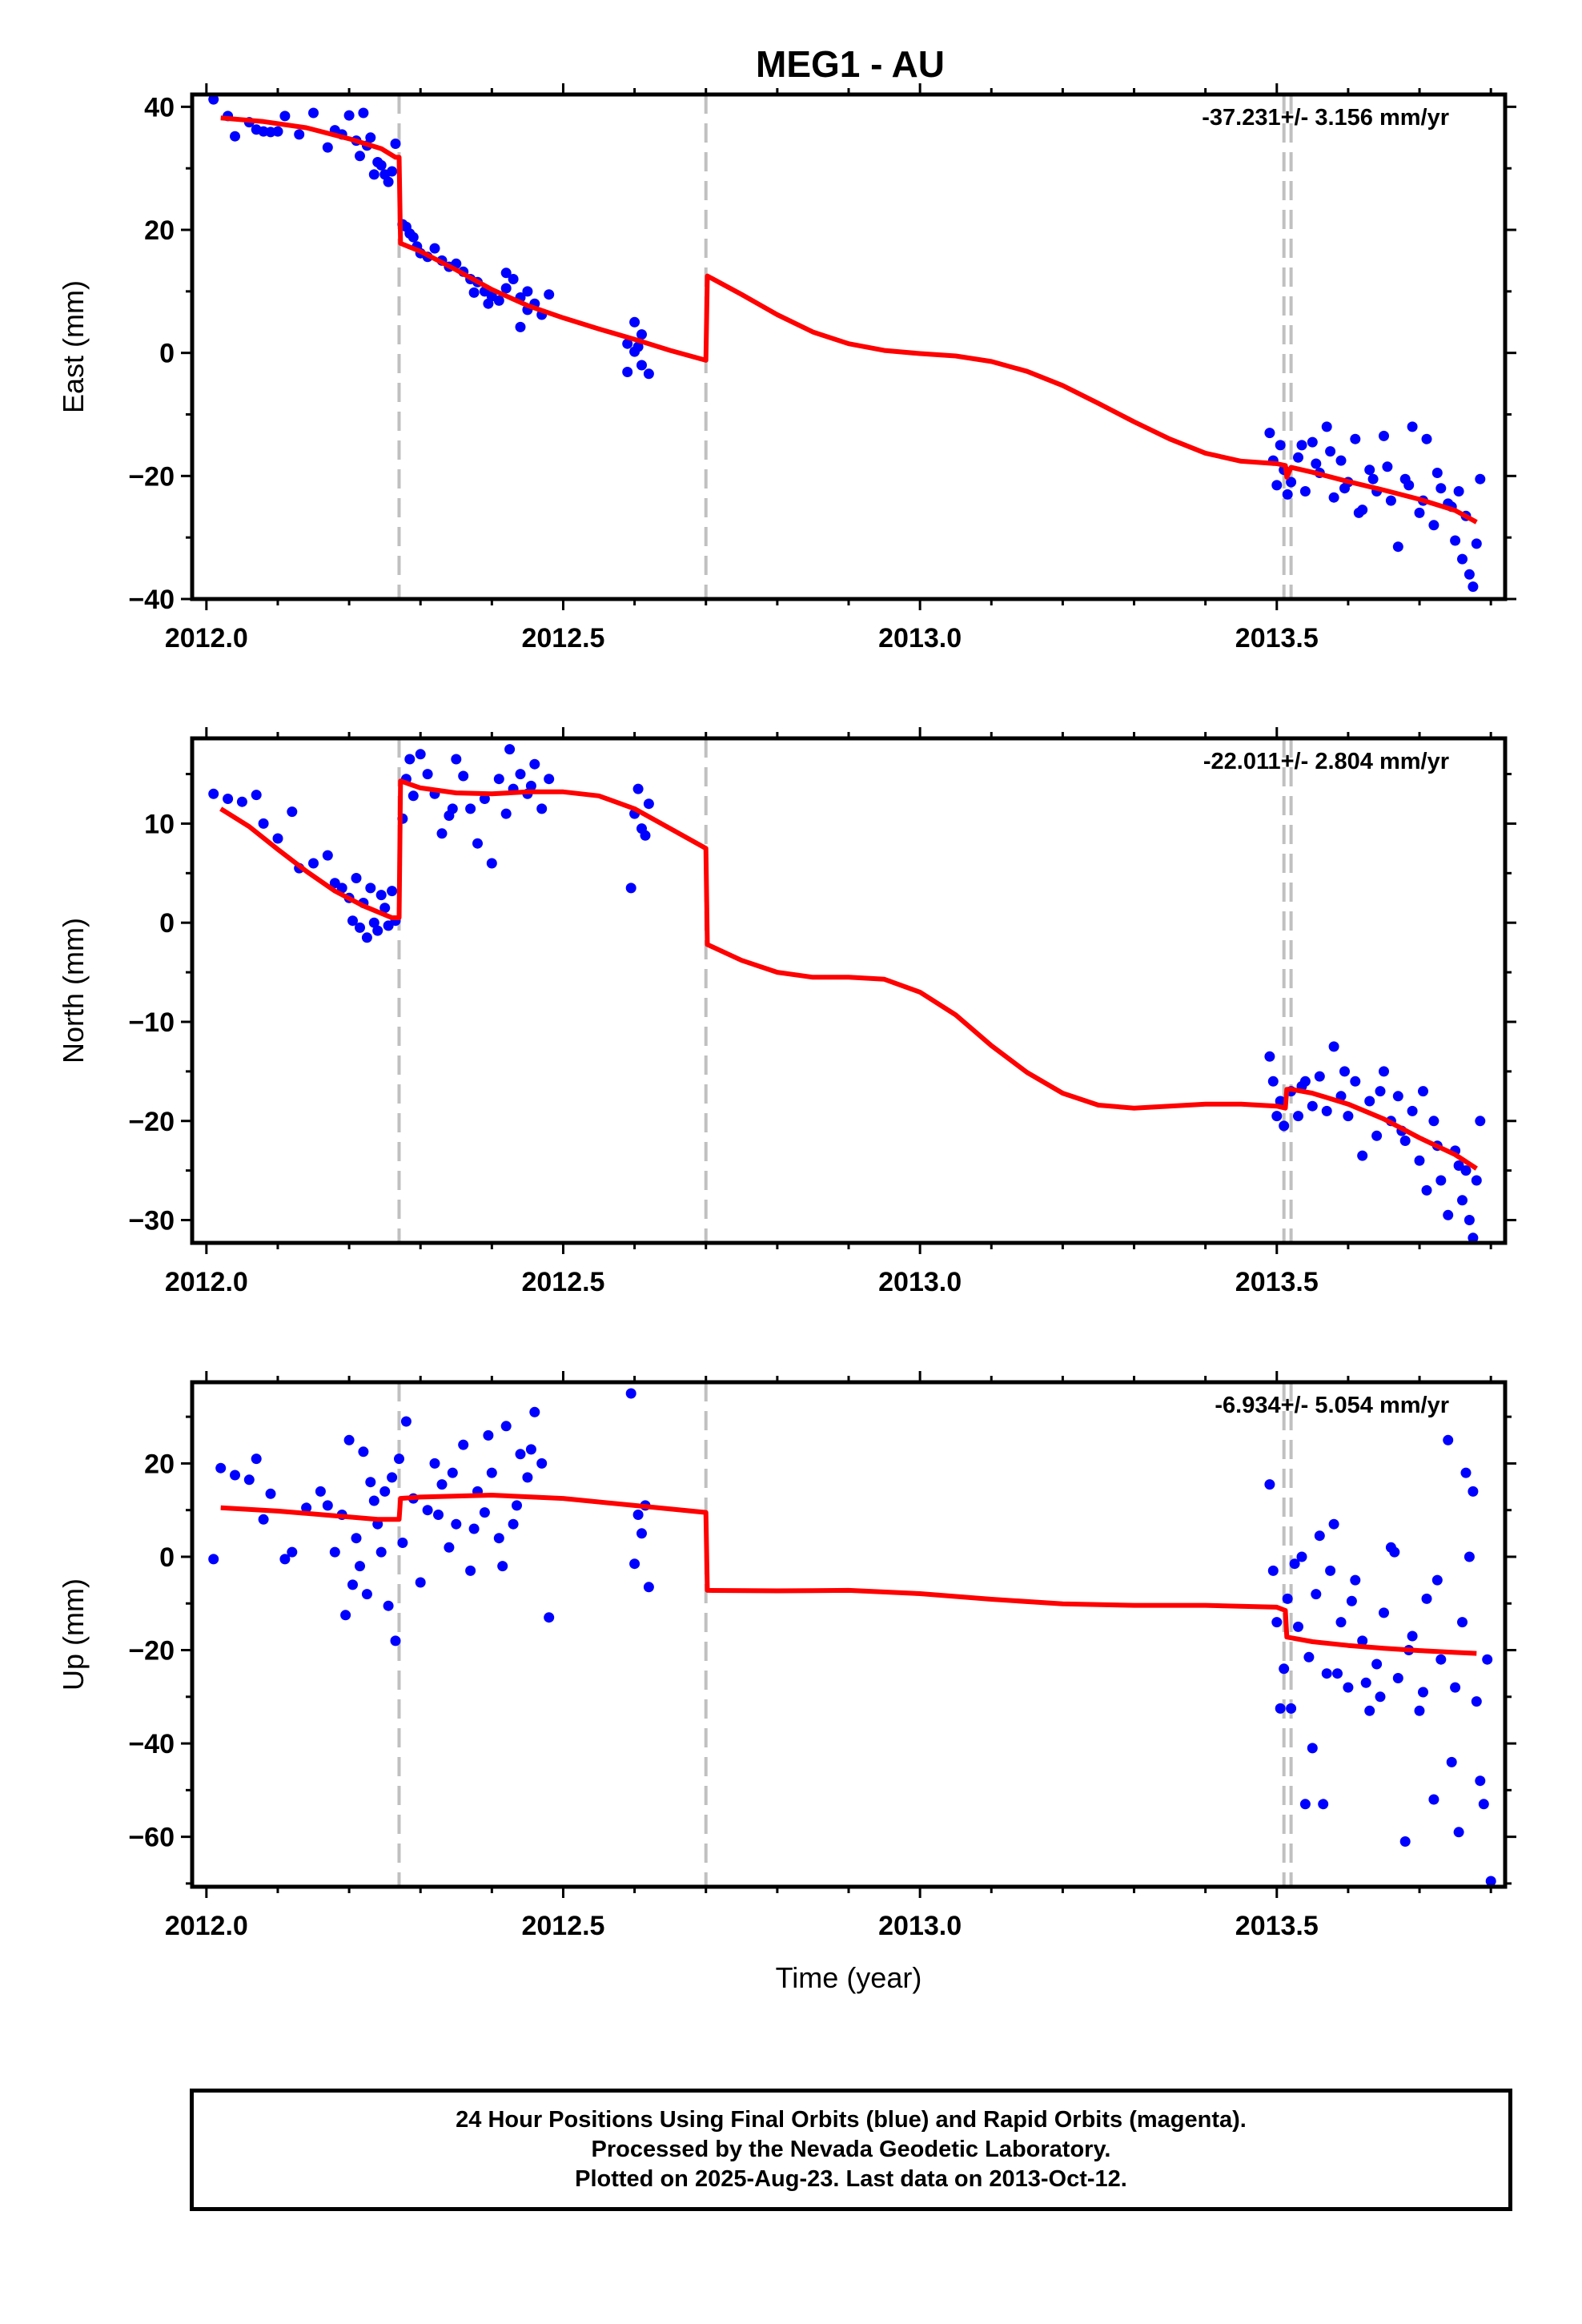 The width and height of the screenshot is (1582, 2324). Describe the element at coordinates (1277, 1282) in the screenshot. I see `north-xtick-label-3: 2013.5` at that location.